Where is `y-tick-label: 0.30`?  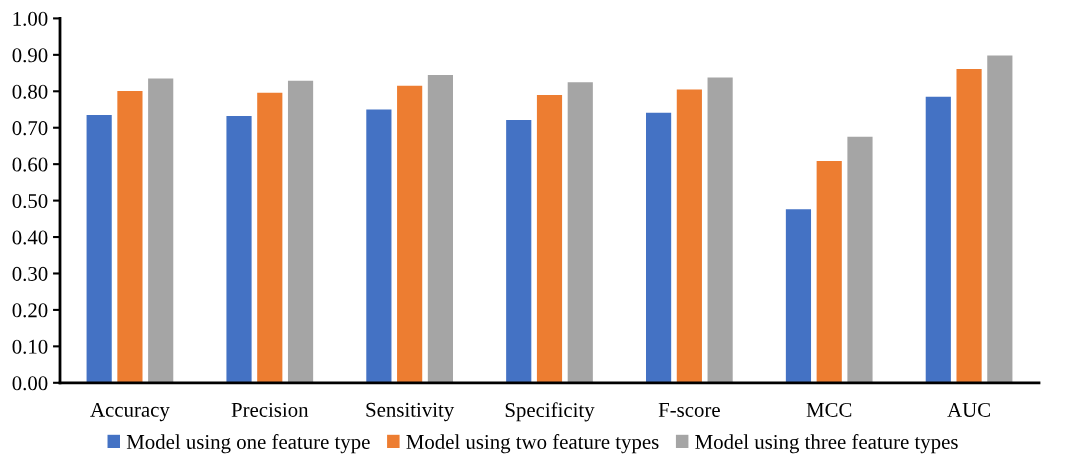 y-tick-label: 0.30 is located at coordinates (30, 273).